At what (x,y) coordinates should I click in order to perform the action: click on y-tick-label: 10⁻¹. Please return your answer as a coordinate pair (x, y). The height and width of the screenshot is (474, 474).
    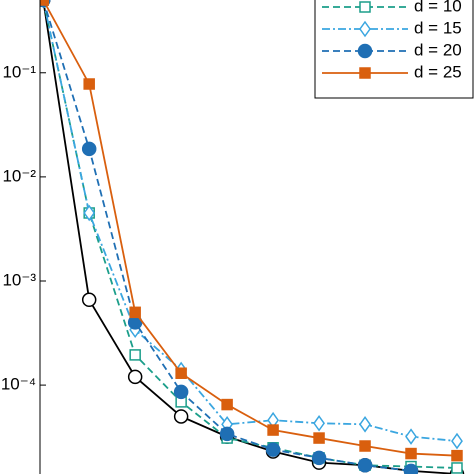
    Looking at the image, I should click on (19, 71).